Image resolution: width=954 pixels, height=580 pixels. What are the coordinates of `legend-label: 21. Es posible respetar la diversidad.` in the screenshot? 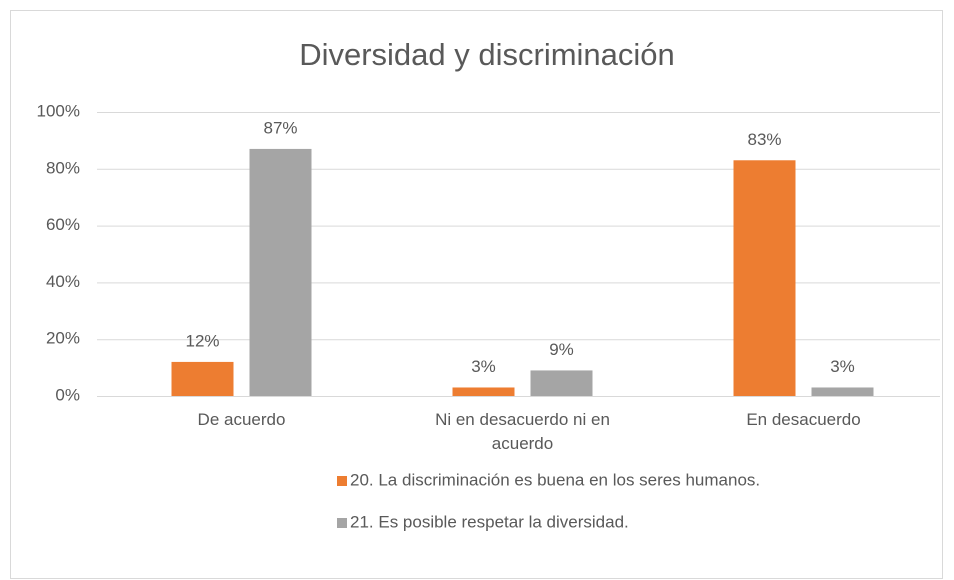 It's located at (489, 521).